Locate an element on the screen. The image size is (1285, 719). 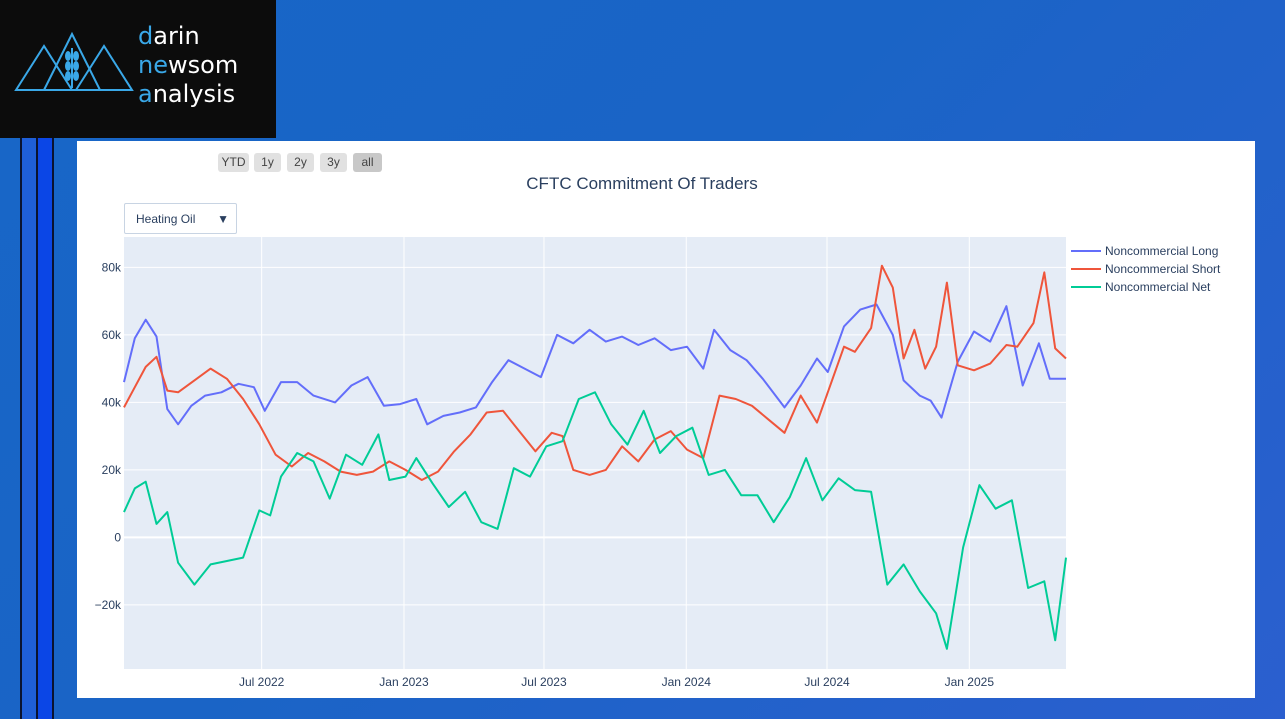
y-tick-label: 60k is located at coordinates (112, 335).